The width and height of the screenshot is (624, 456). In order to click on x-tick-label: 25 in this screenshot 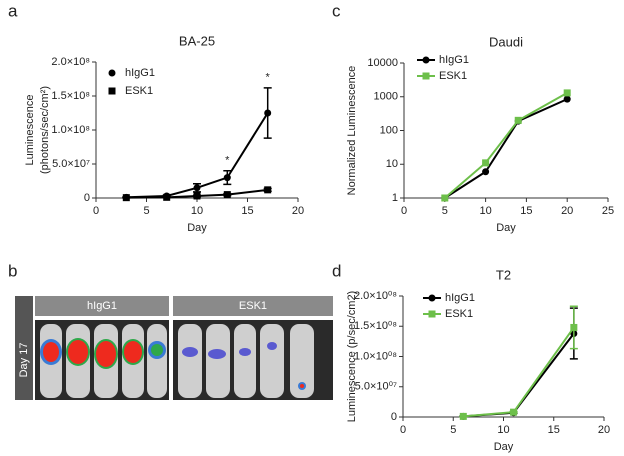, I will do `click(608, 211)`.